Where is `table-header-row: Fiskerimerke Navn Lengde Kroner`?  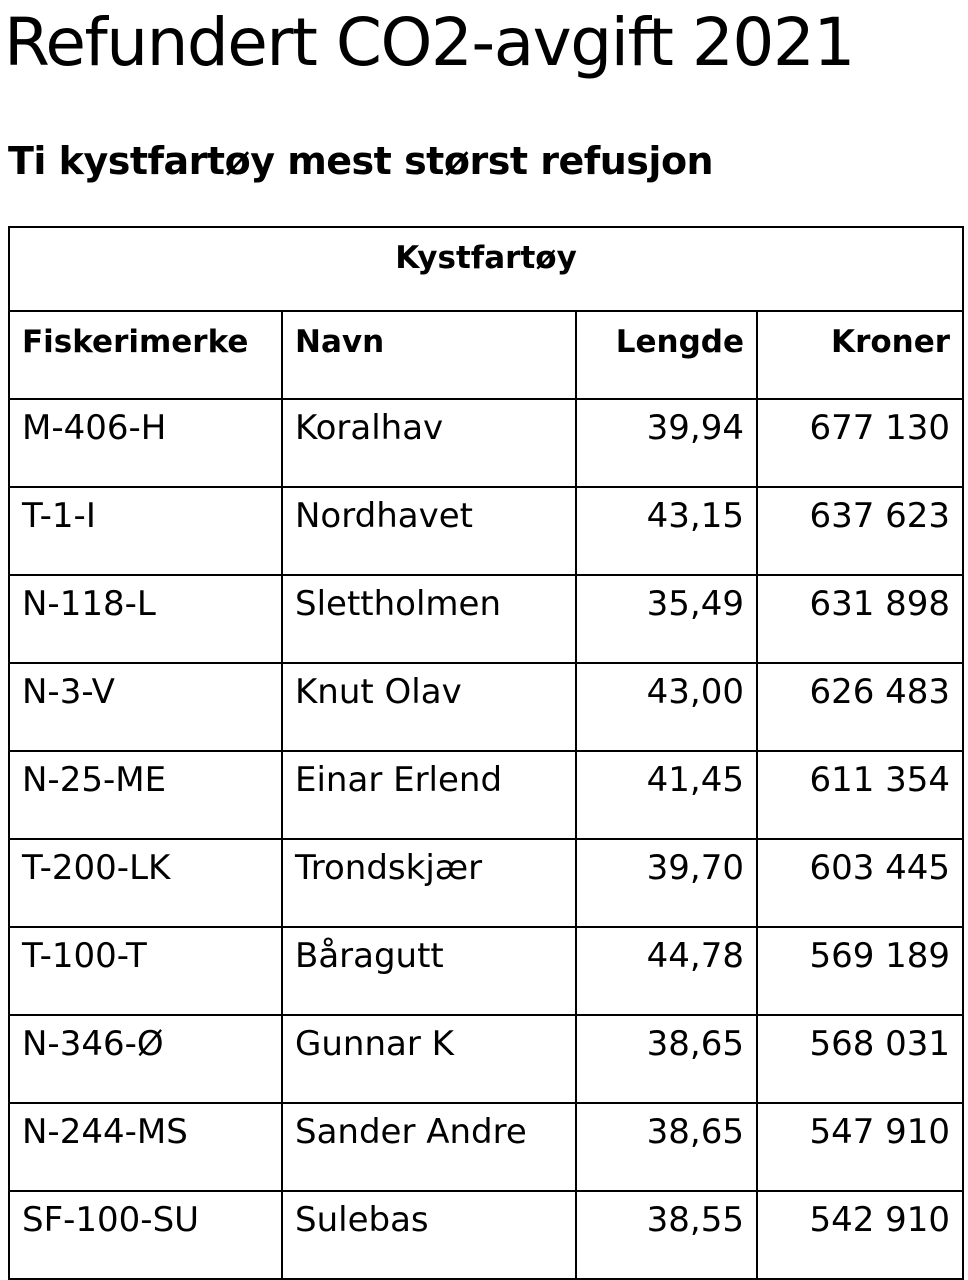
table-header-row: Fiskerimerke Navn Lengde Kroner is located at coordinates (486, 355).